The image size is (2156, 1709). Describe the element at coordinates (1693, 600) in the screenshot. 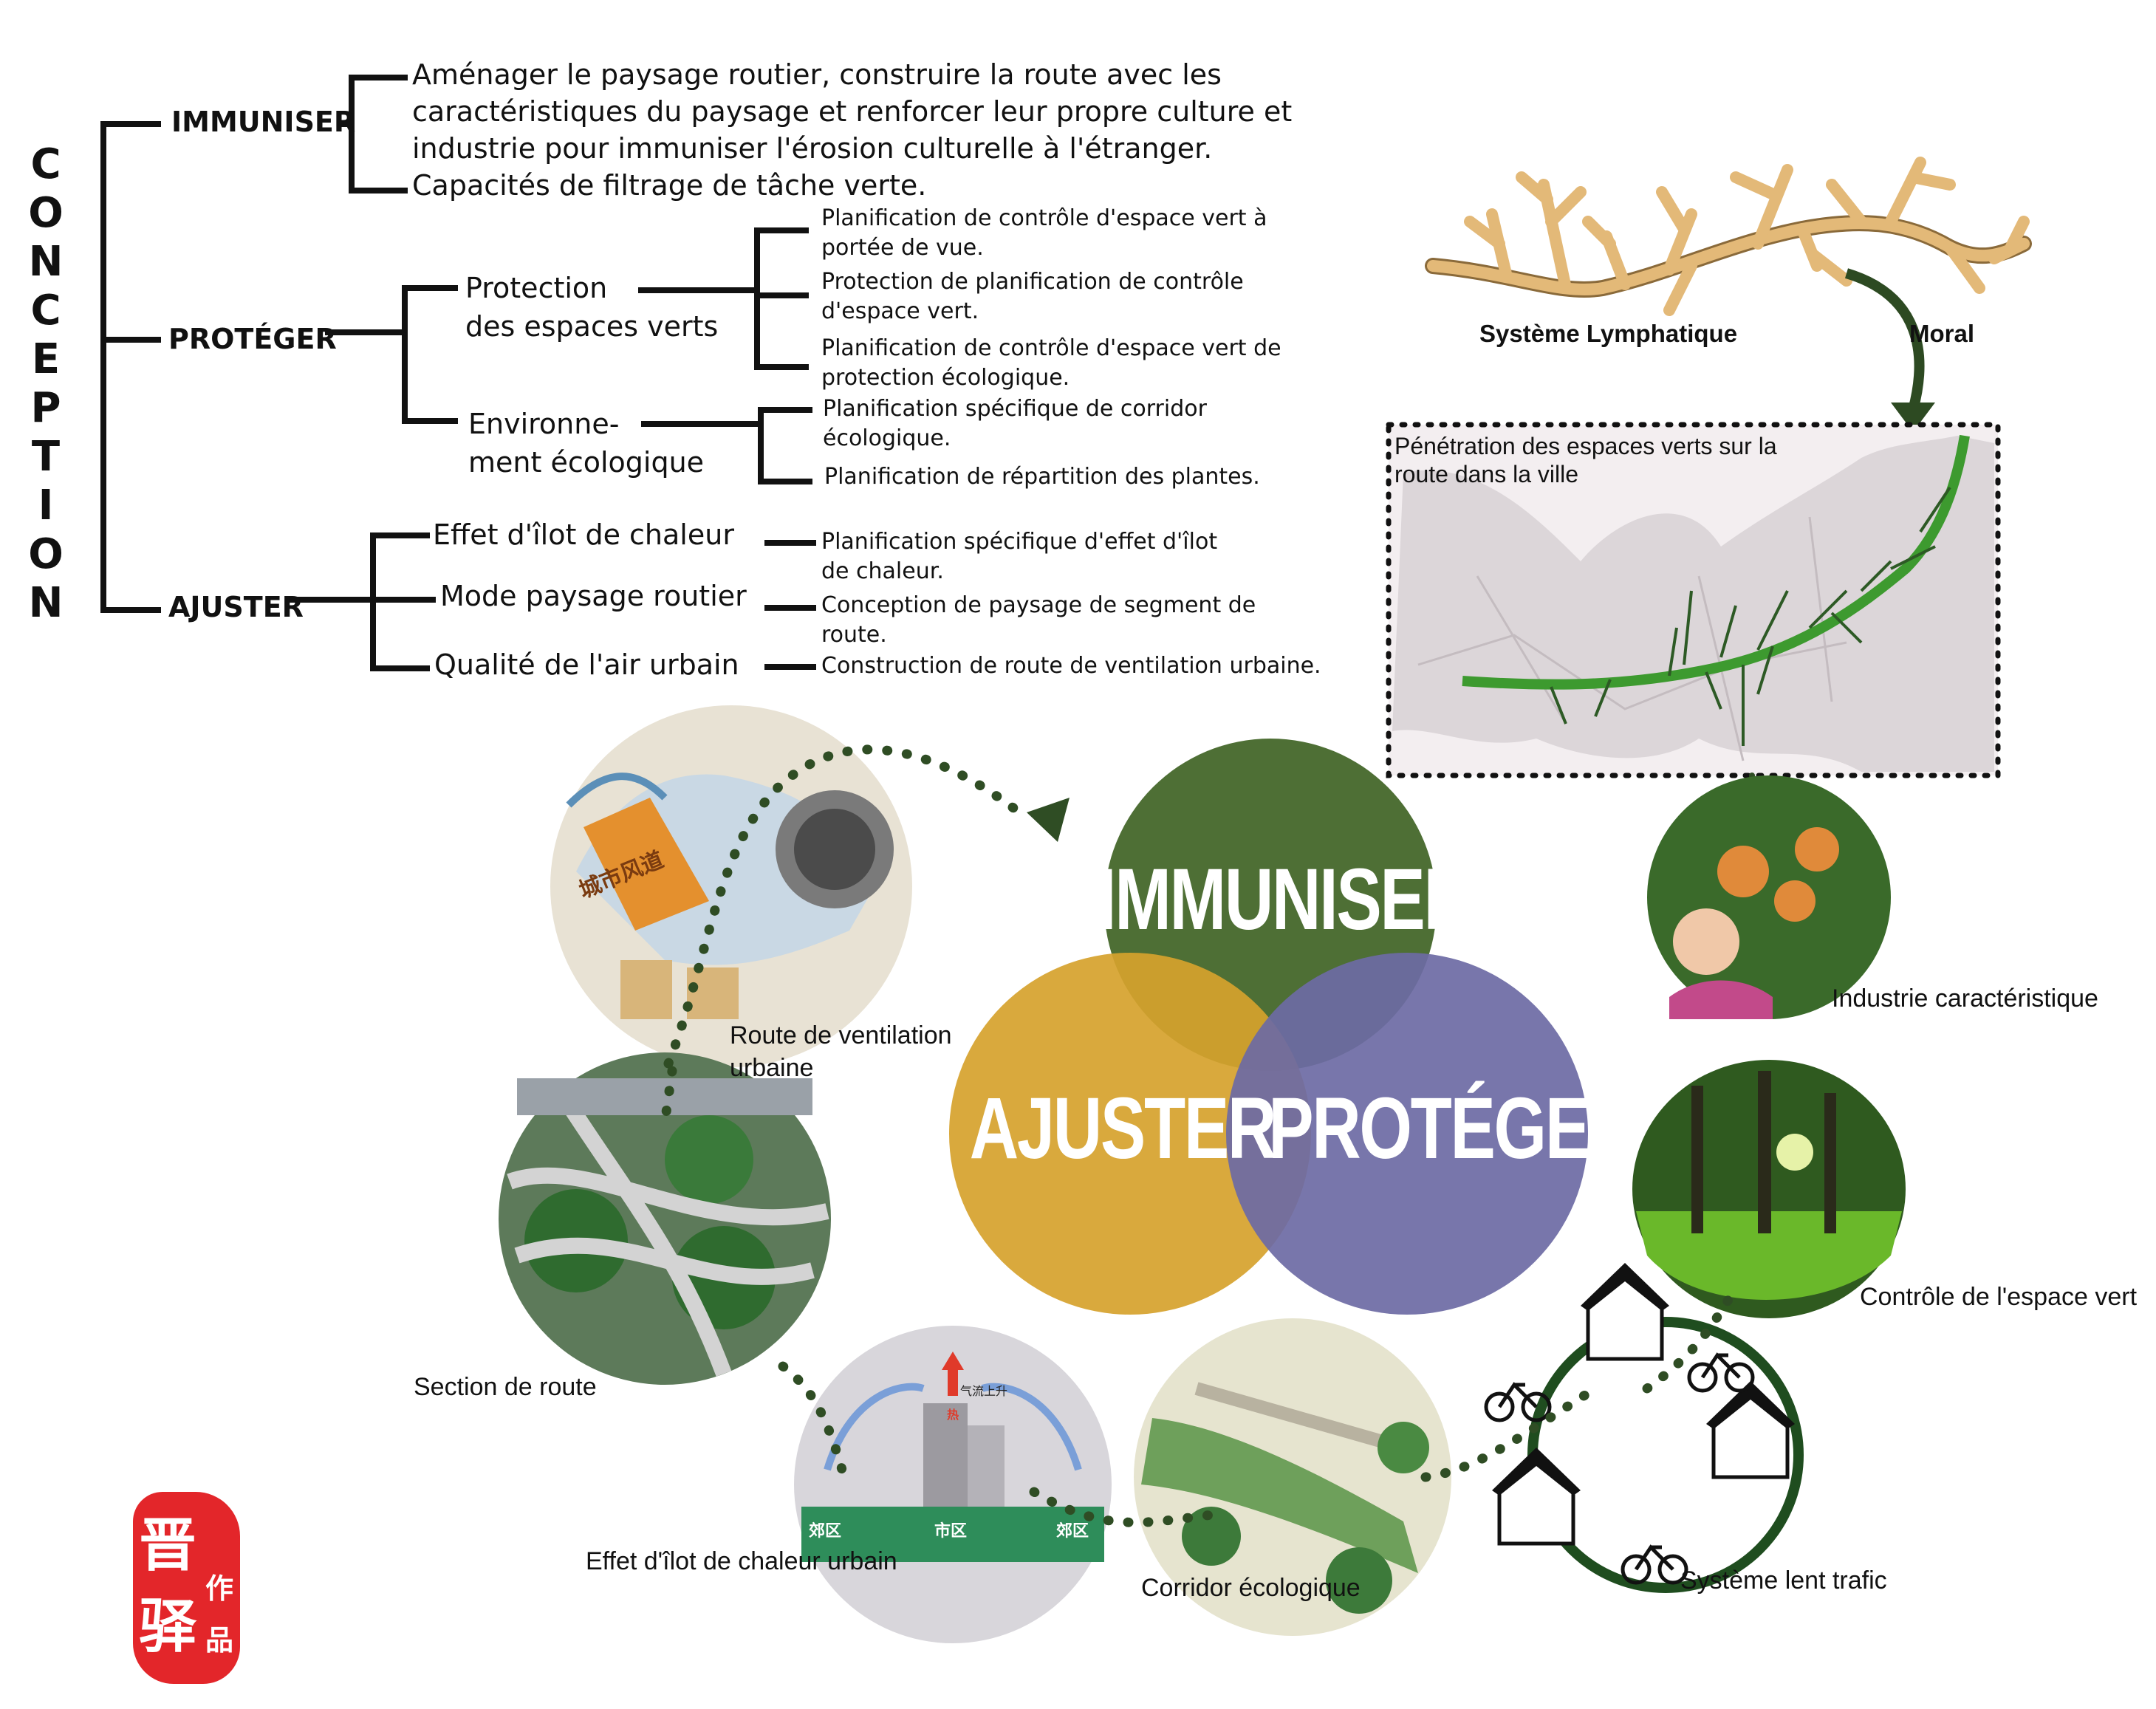

I see `map-box` at that location.